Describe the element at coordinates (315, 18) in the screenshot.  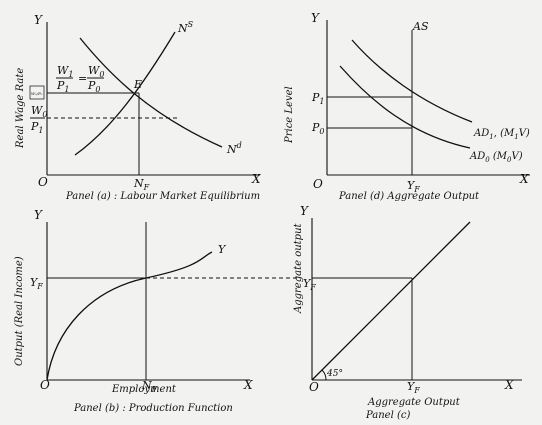
I see `panel-d-y-letter: Y` at that location.